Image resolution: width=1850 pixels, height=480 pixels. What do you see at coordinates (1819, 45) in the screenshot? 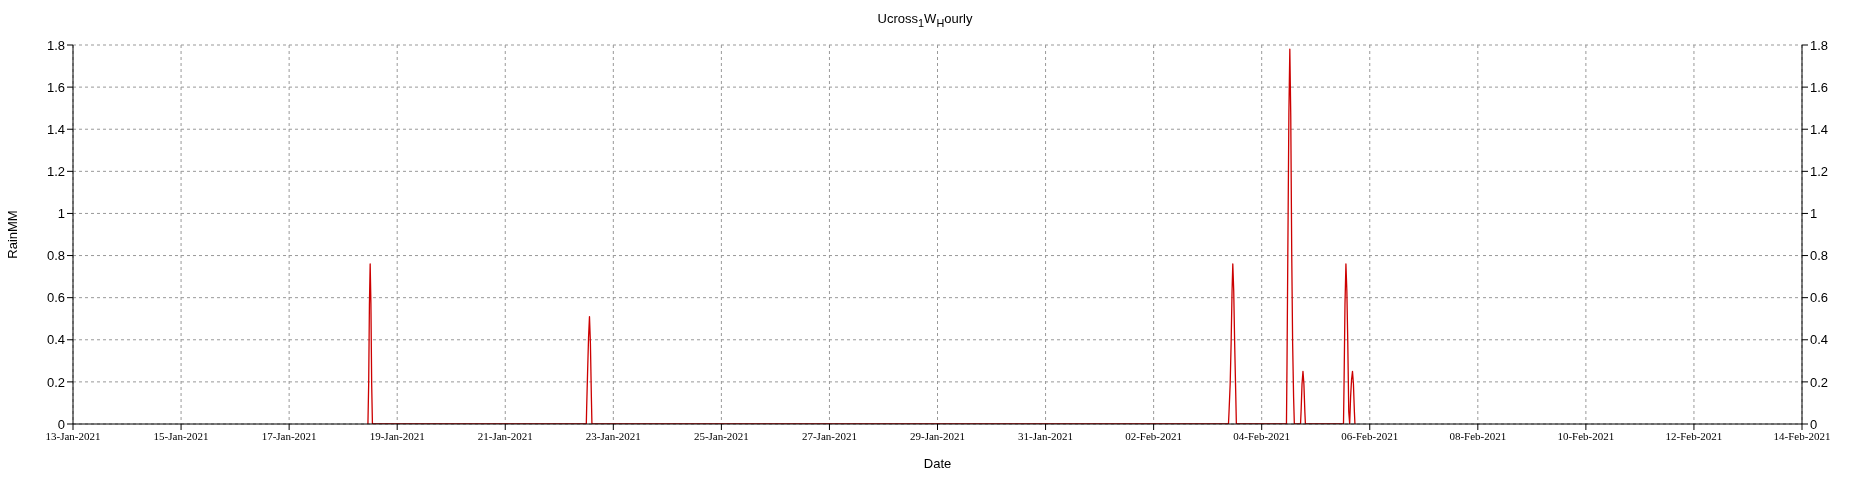
I see `y2-tick-label: 1.8` at bounding box center [1819, 45].